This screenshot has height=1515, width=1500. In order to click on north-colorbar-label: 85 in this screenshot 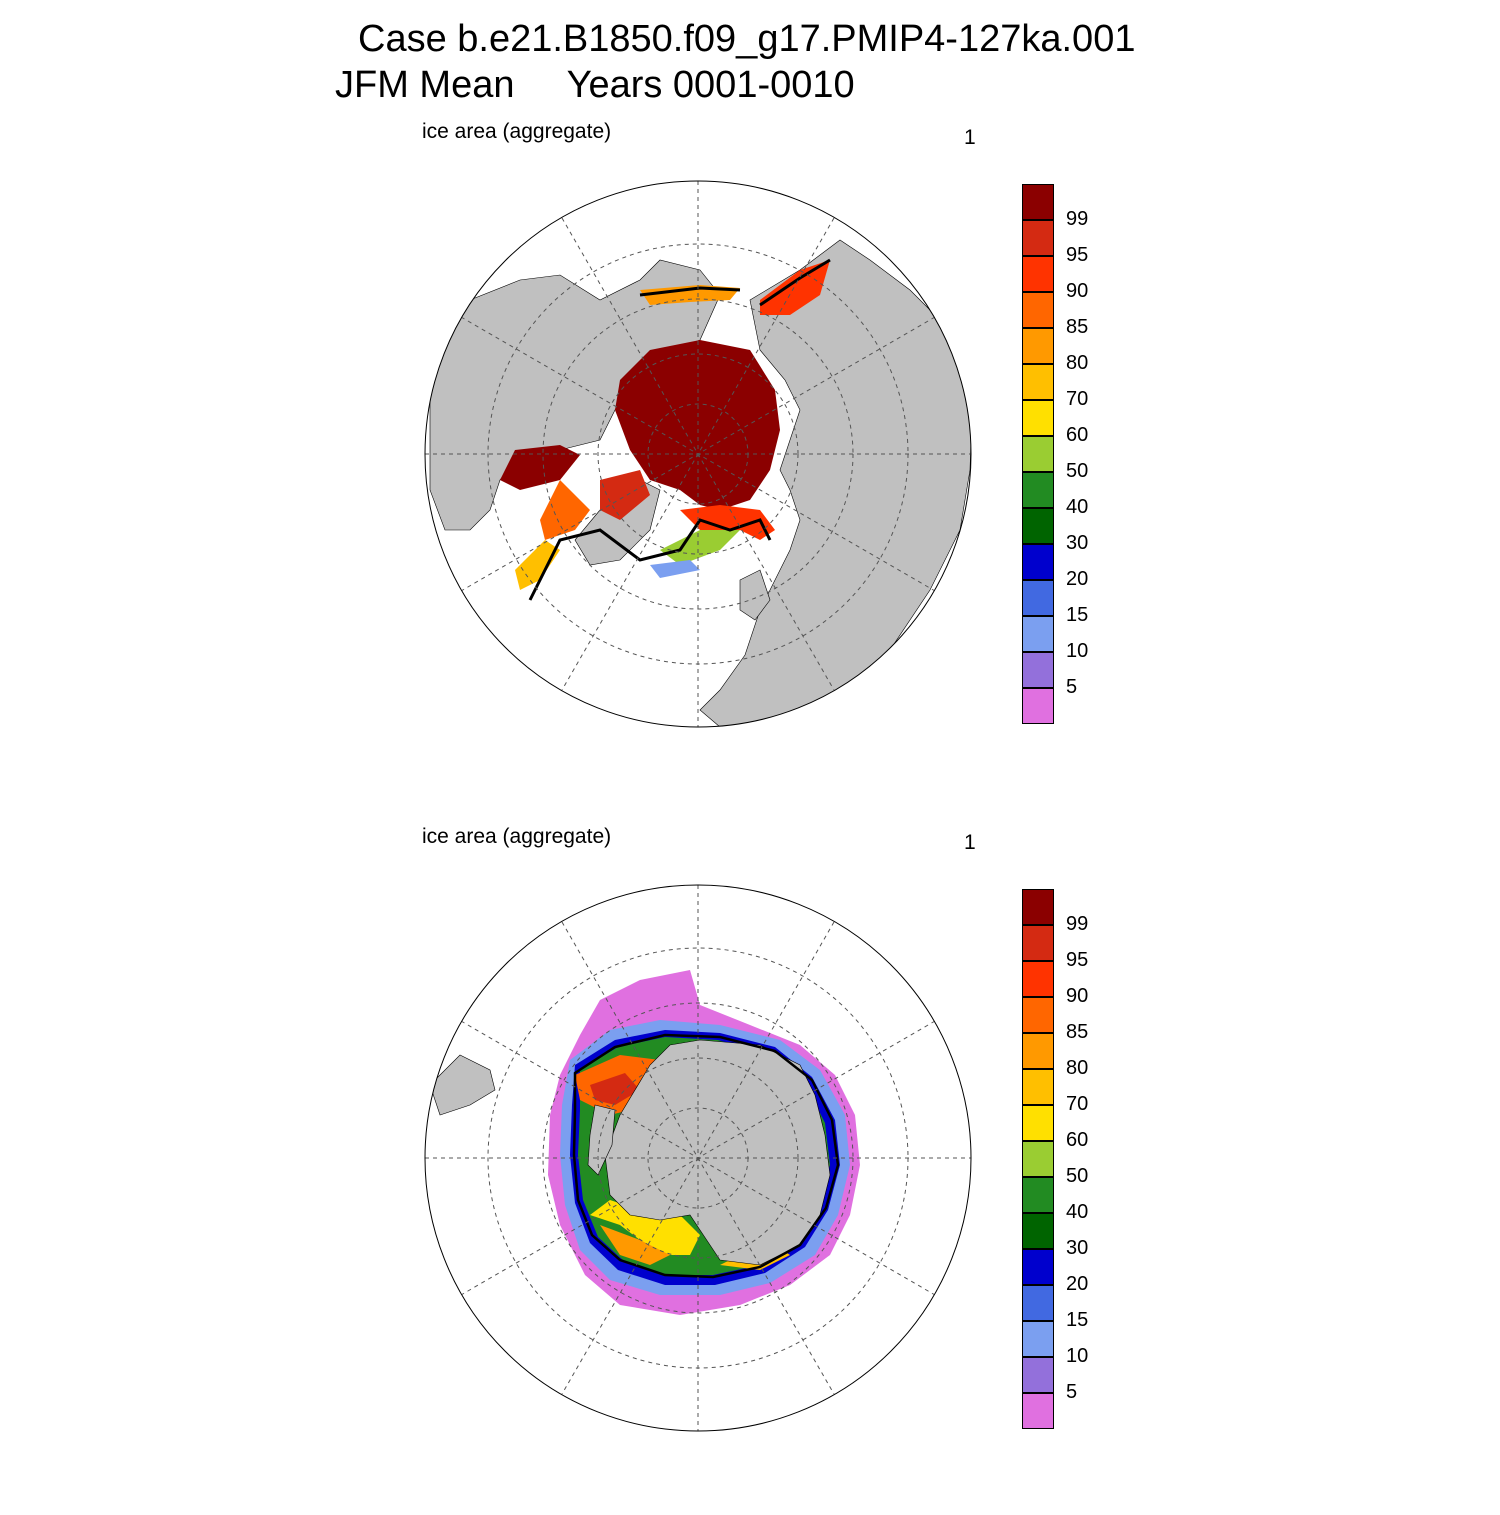, I will do `click(1077, 327)`.